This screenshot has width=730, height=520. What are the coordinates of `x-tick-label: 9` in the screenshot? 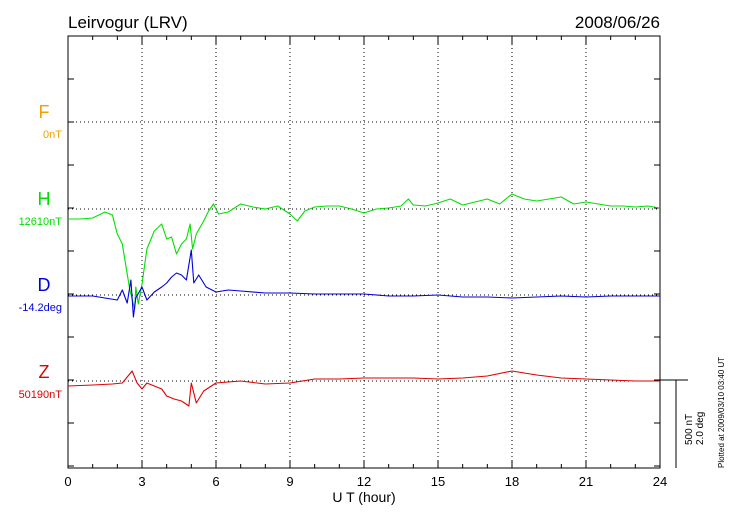 It's located at (289, 481).